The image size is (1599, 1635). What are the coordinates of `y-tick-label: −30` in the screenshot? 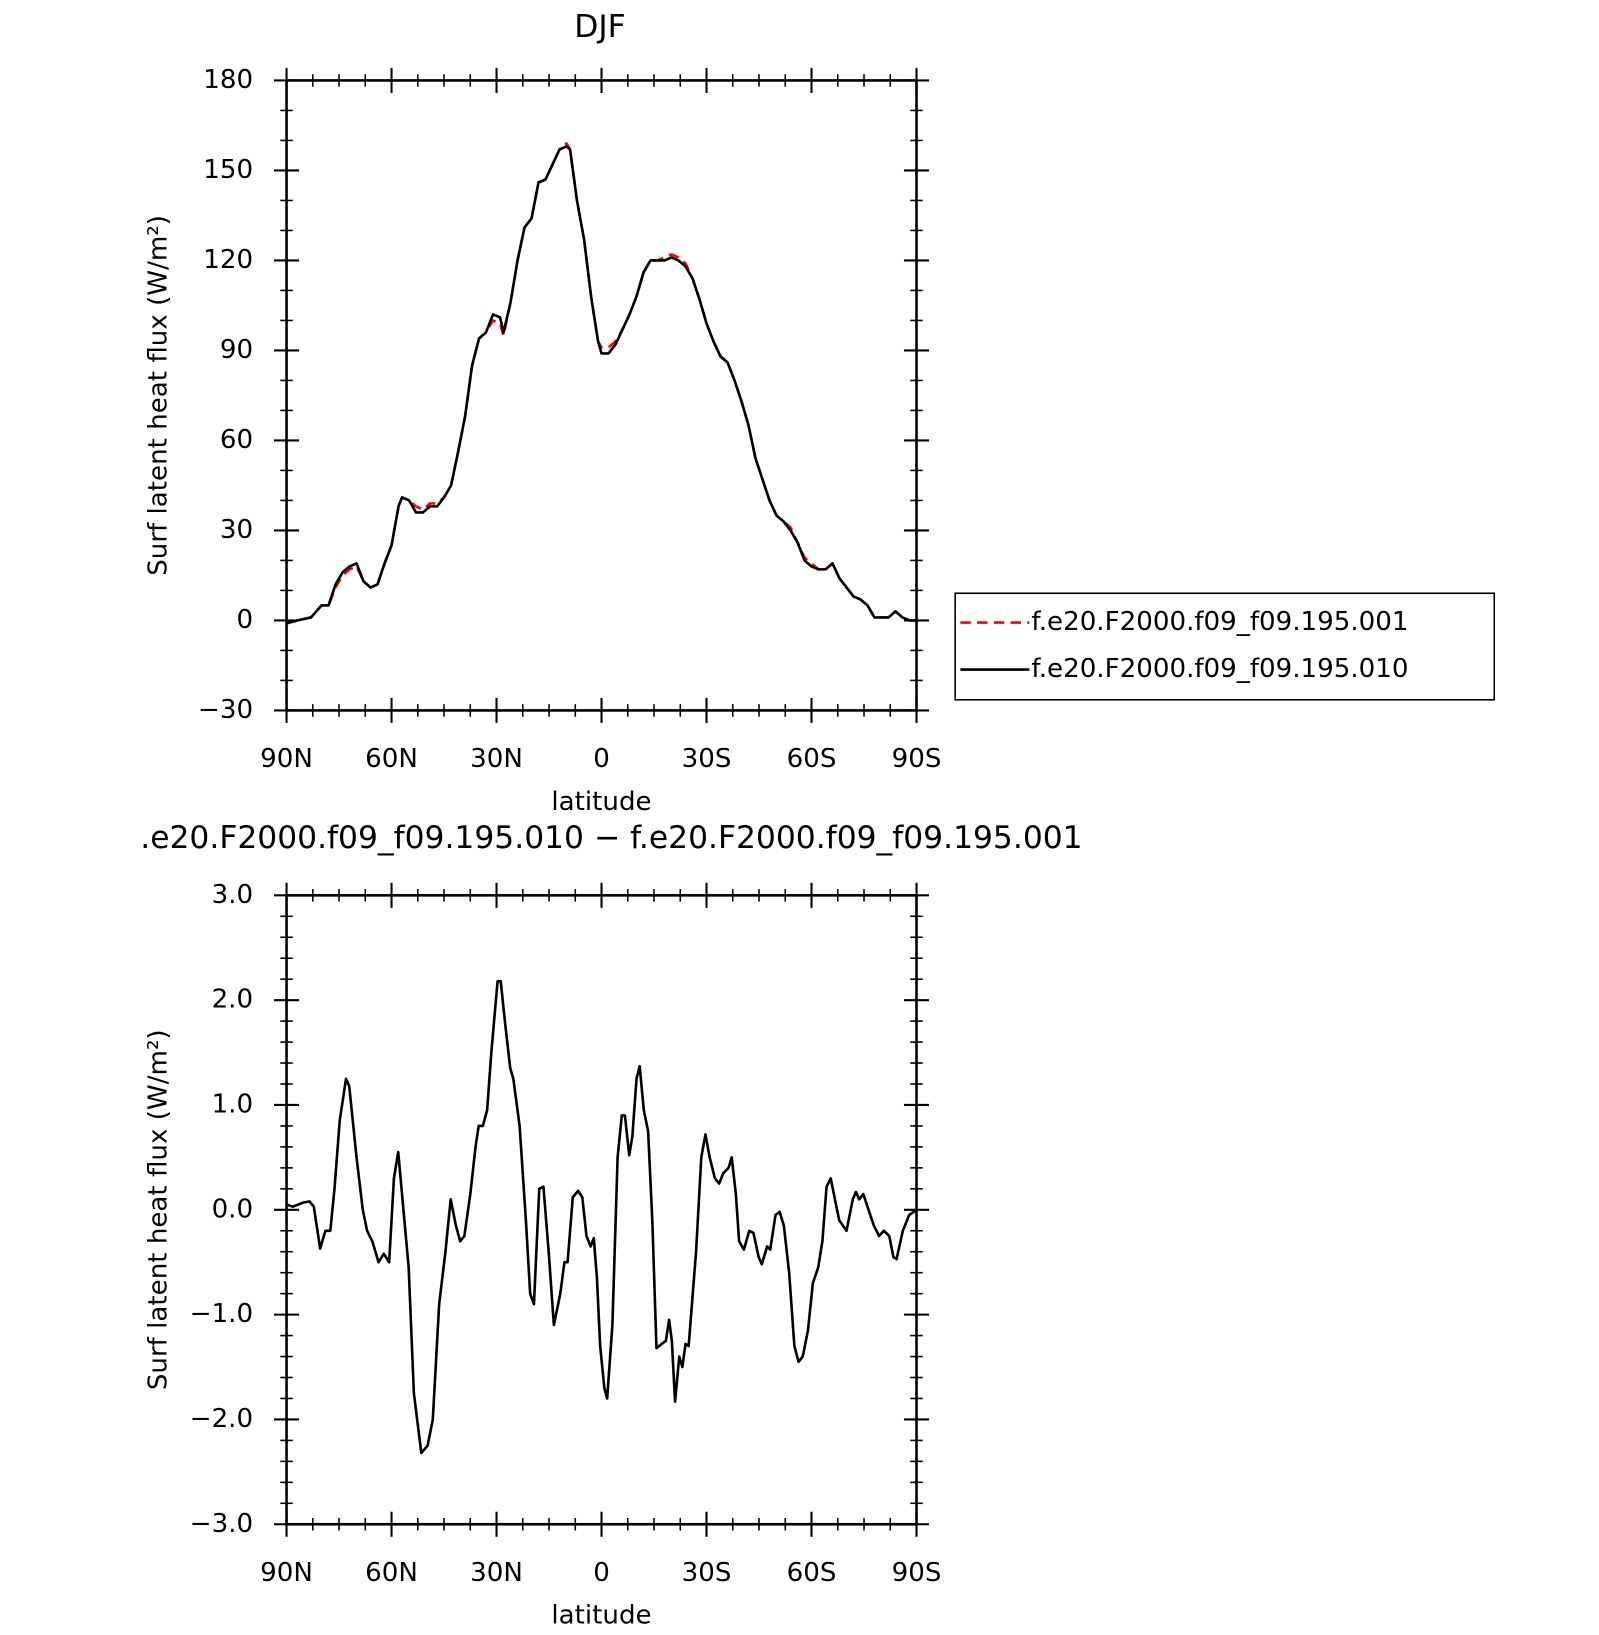 It's located at (225, 710).